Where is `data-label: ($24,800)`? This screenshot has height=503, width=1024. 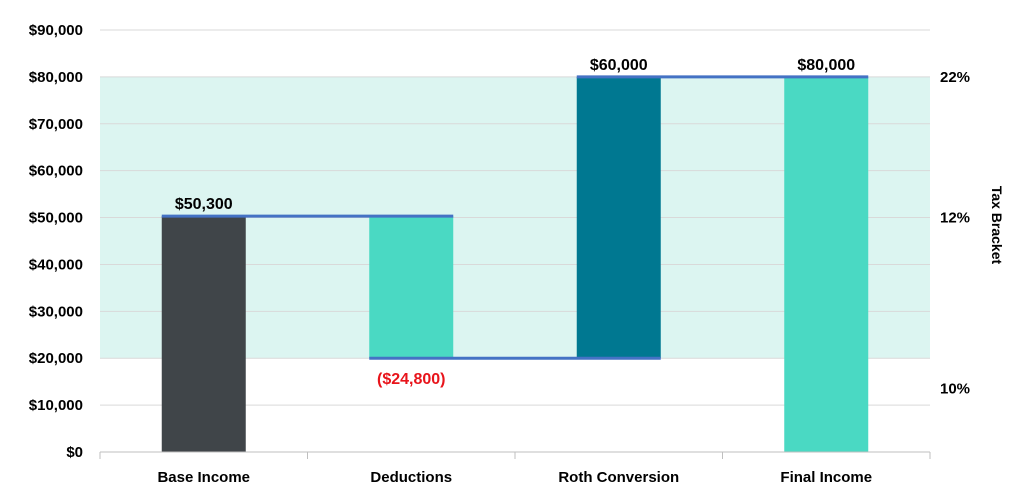
data-label: ($24,800) is located at coordinates (411, 379).